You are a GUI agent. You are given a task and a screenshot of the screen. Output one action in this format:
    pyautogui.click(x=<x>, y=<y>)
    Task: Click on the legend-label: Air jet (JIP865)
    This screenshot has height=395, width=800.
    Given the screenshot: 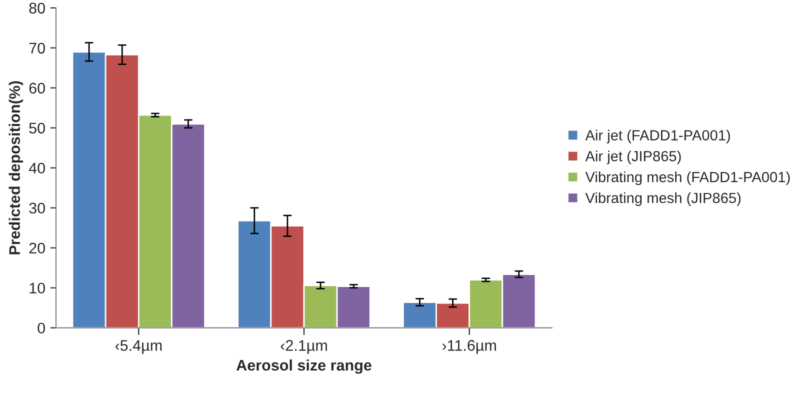 What is the action you would take?
    pyautogui.click(x=633, y=157)
    